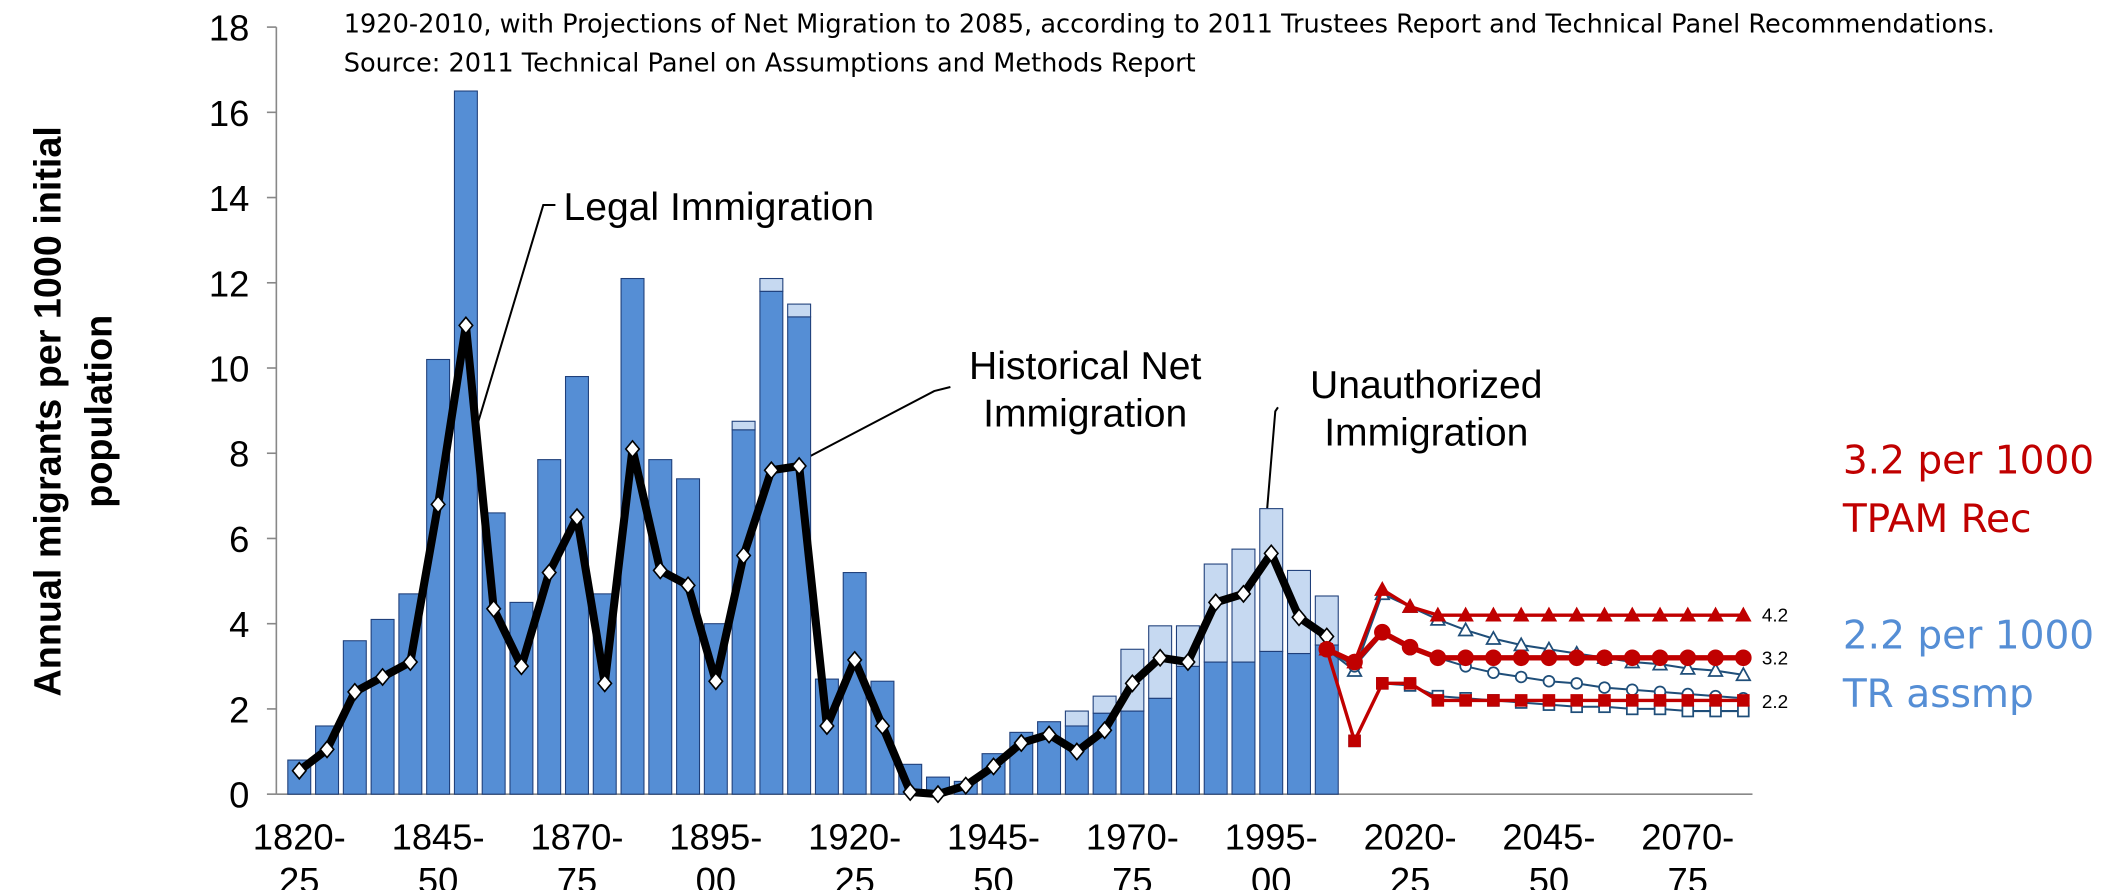  Describe the element at coordinates (1085, 366) in the screenshot. I see `text-line: Historical Net` at that location.